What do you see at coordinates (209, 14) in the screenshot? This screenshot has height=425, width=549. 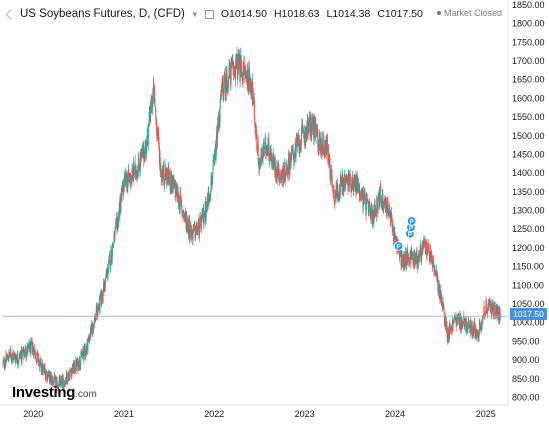 I see `square-icon` at bounding box center [209, 14].